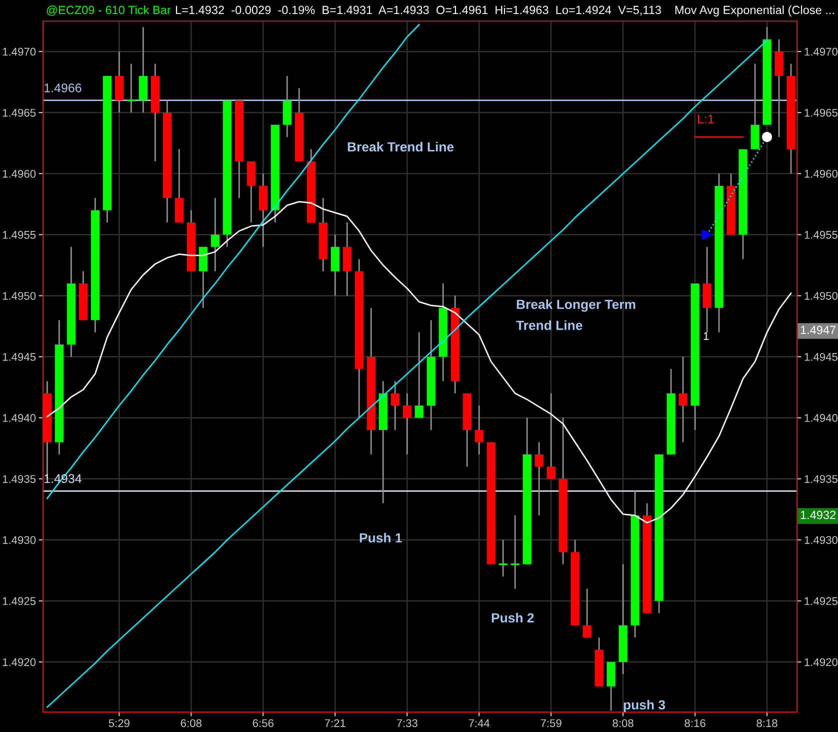 The width and height of the screenshot is (838, 732). Describe the element at coordinates (821, 540) in the screenshot. I see `y2-tick-label: 1.4930` at that location.